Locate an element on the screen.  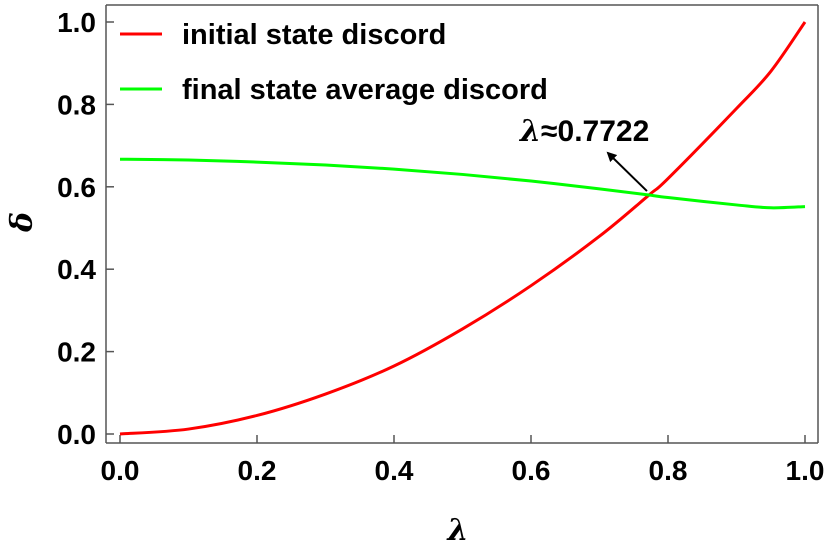
x-tick-label: 0.2 is located at coordinates (257, 470).